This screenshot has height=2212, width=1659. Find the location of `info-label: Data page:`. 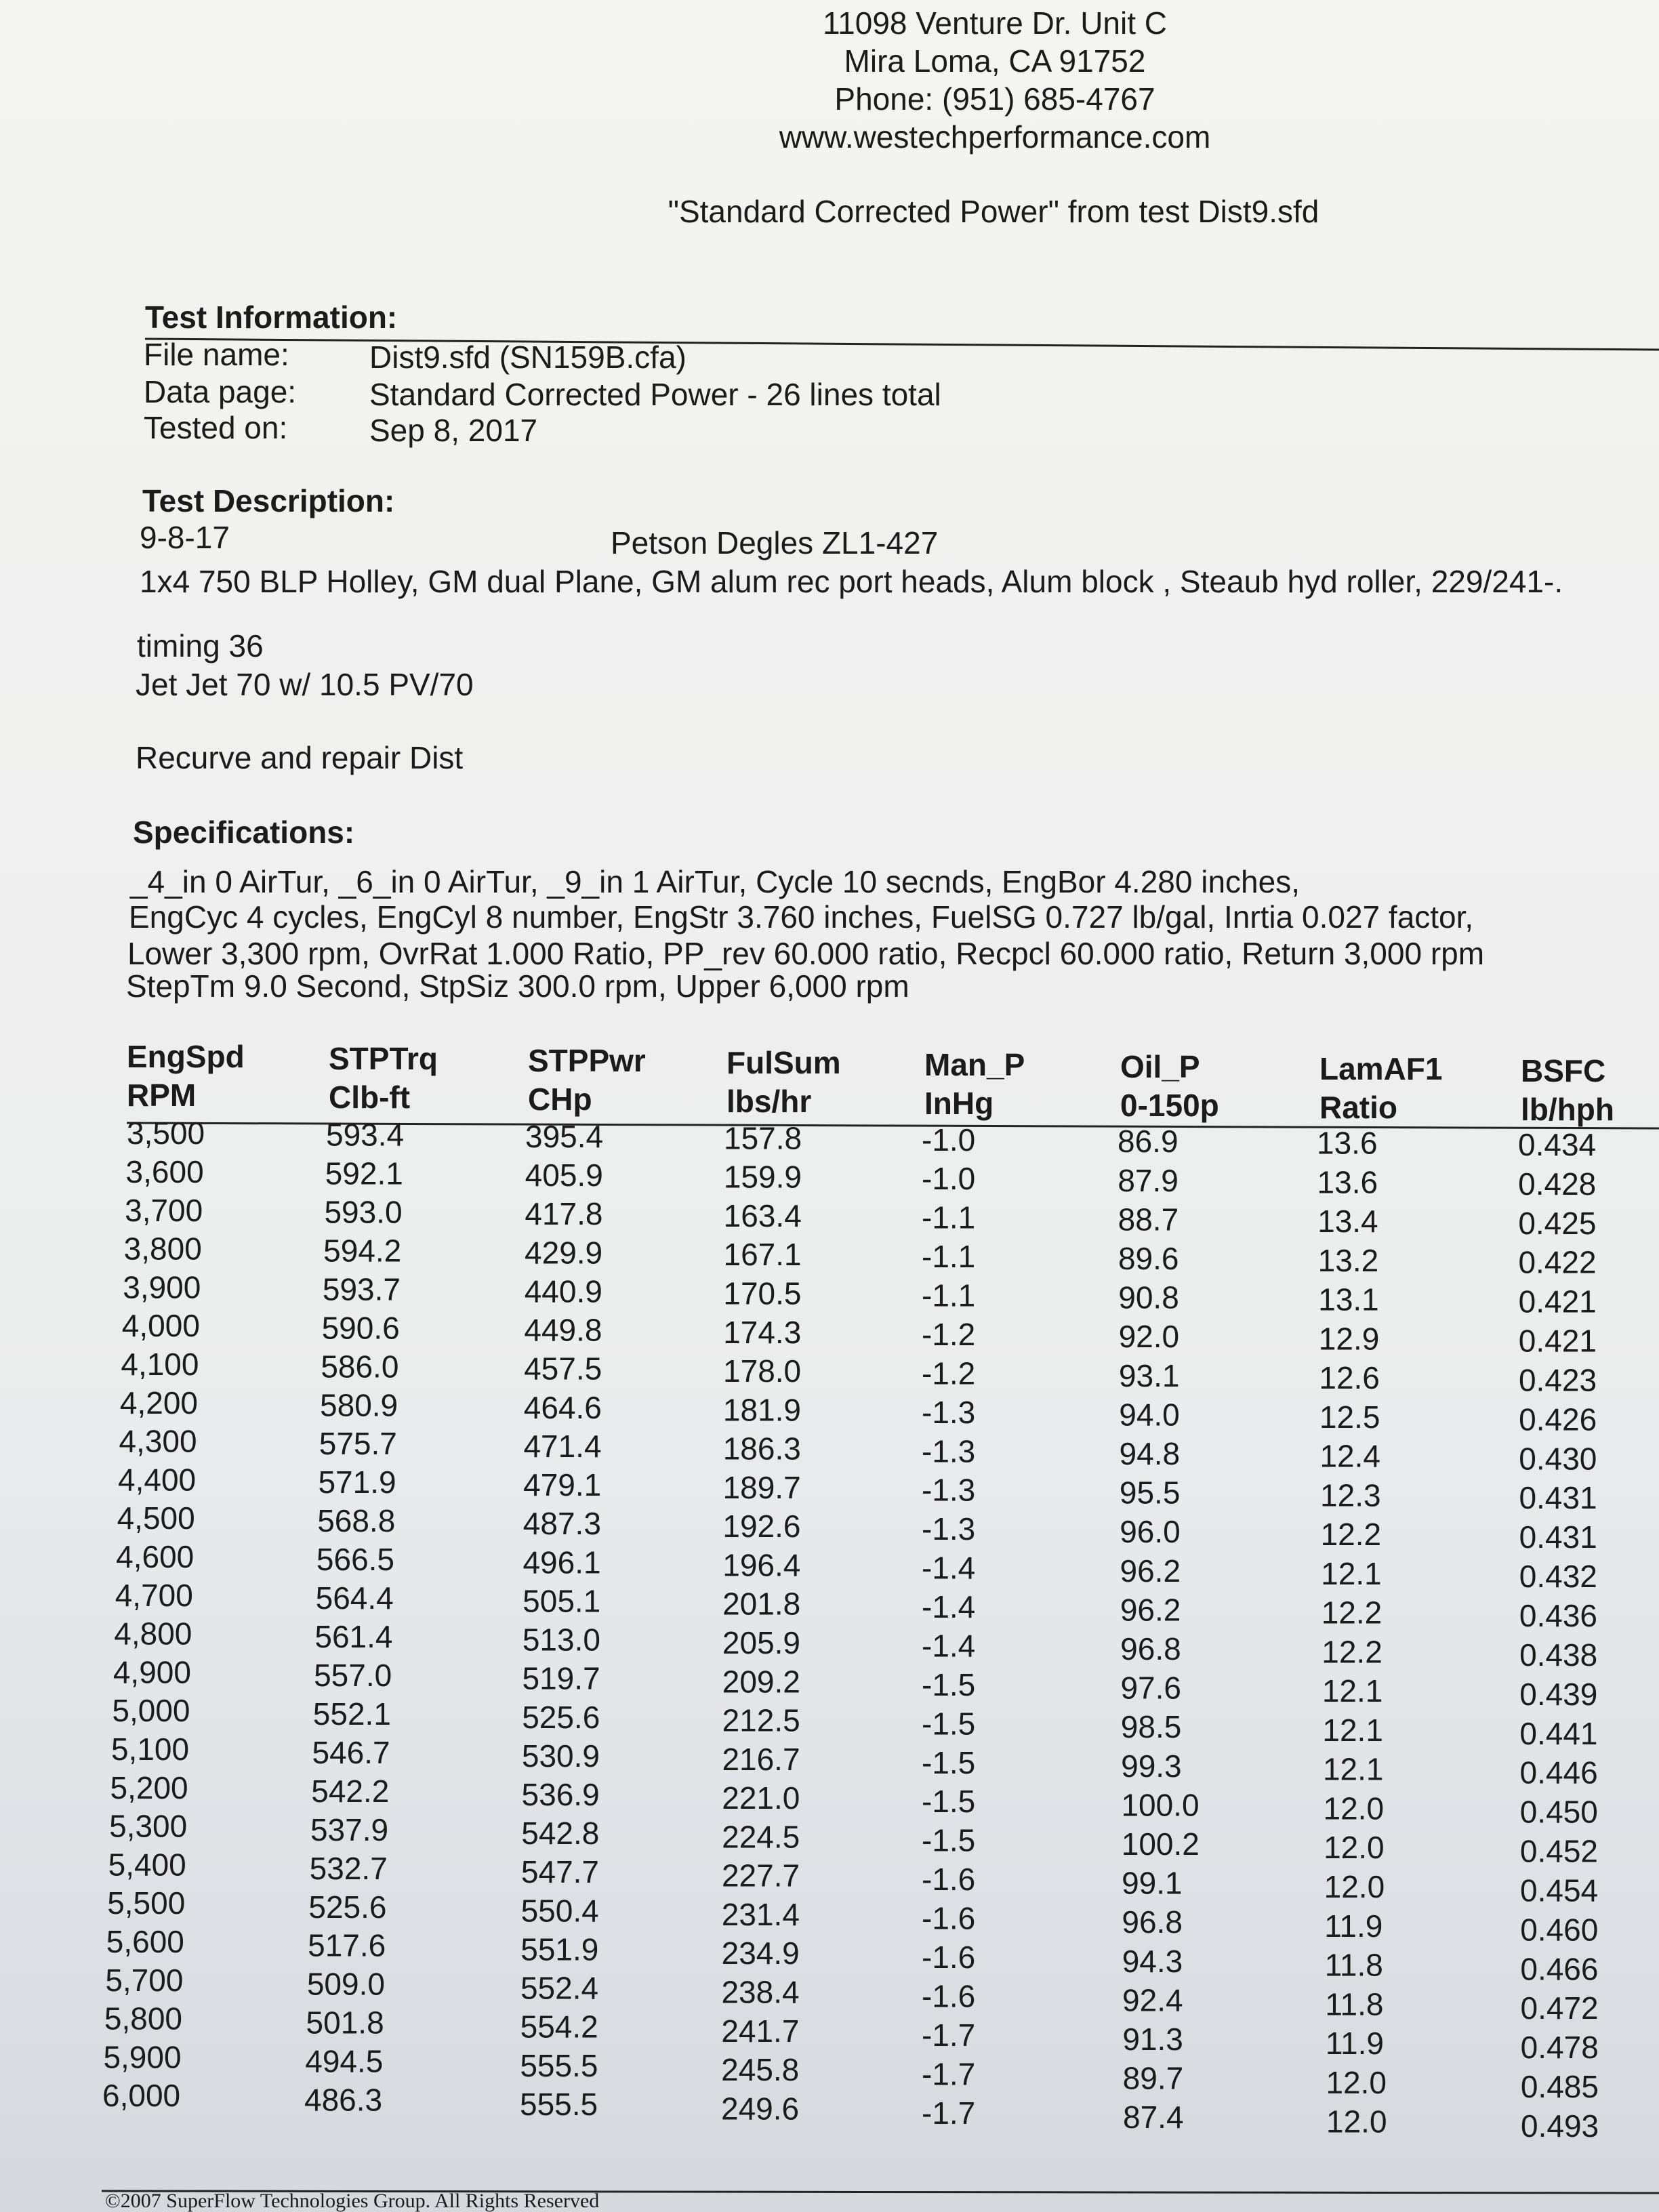

info-label: Data page: is located at coordinates (220, 391).